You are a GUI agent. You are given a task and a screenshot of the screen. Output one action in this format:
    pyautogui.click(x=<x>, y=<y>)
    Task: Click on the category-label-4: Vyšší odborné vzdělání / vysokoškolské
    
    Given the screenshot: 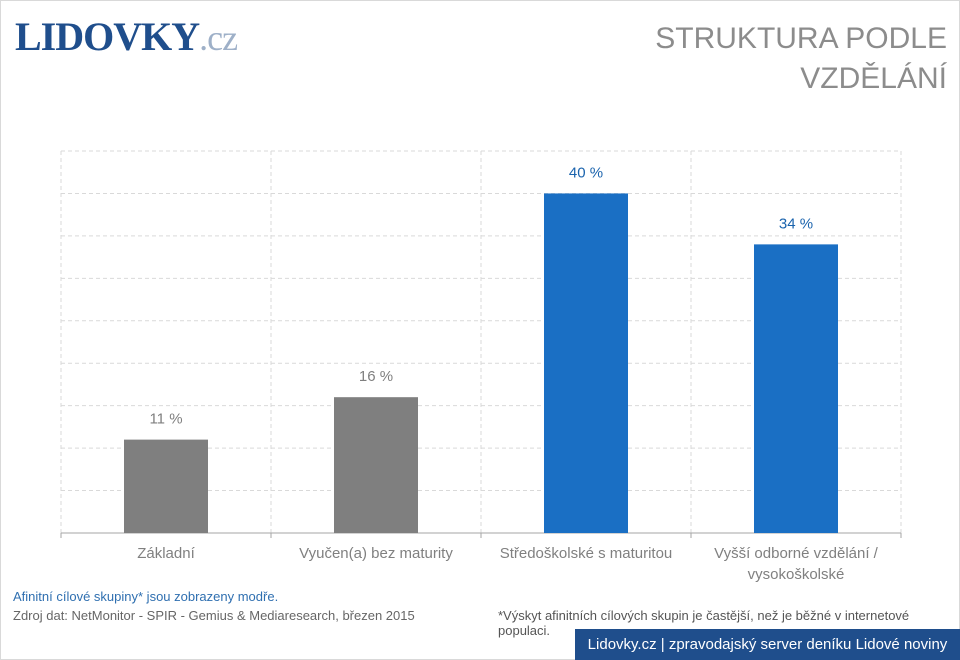 What is the action you would take?
    pyautogui.click(x=796, y=564)
    